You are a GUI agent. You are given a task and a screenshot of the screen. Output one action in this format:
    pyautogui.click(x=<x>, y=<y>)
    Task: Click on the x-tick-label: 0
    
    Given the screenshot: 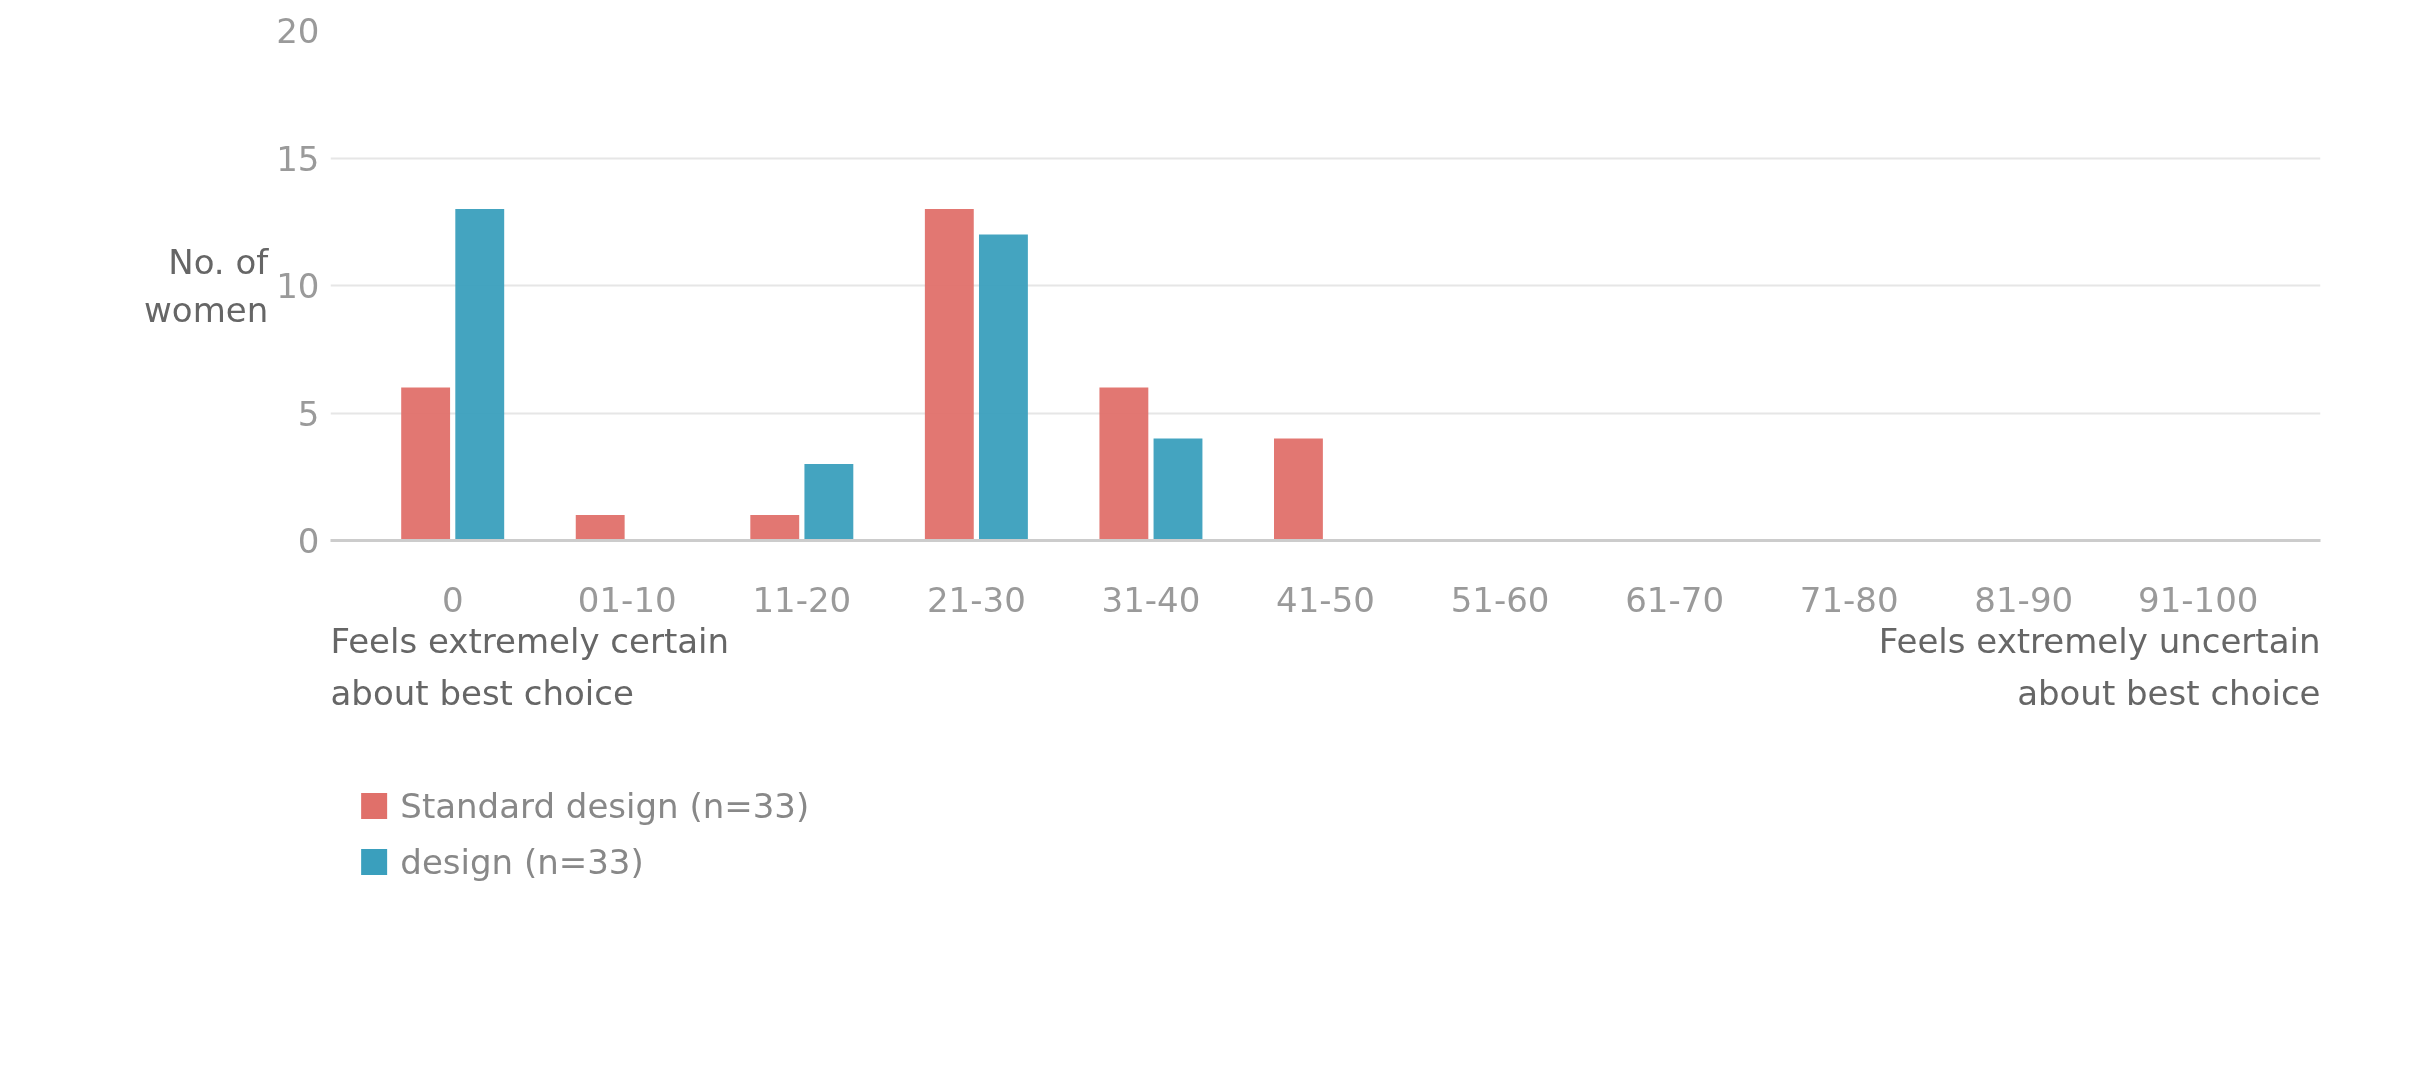 What is the action you would take?
    pyautogui.click(x=452, y=599)
    